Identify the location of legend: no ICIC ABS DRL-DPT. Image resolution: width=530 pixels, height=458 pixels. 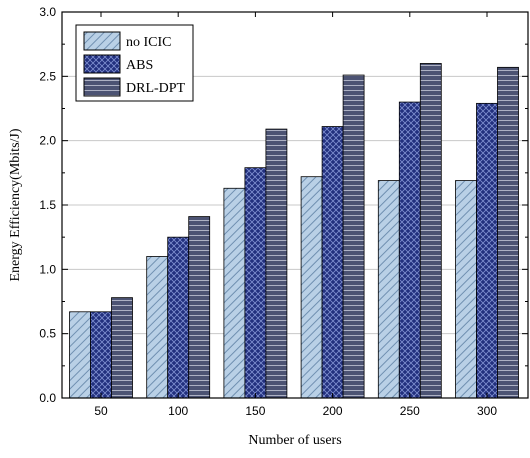
(134, 63).